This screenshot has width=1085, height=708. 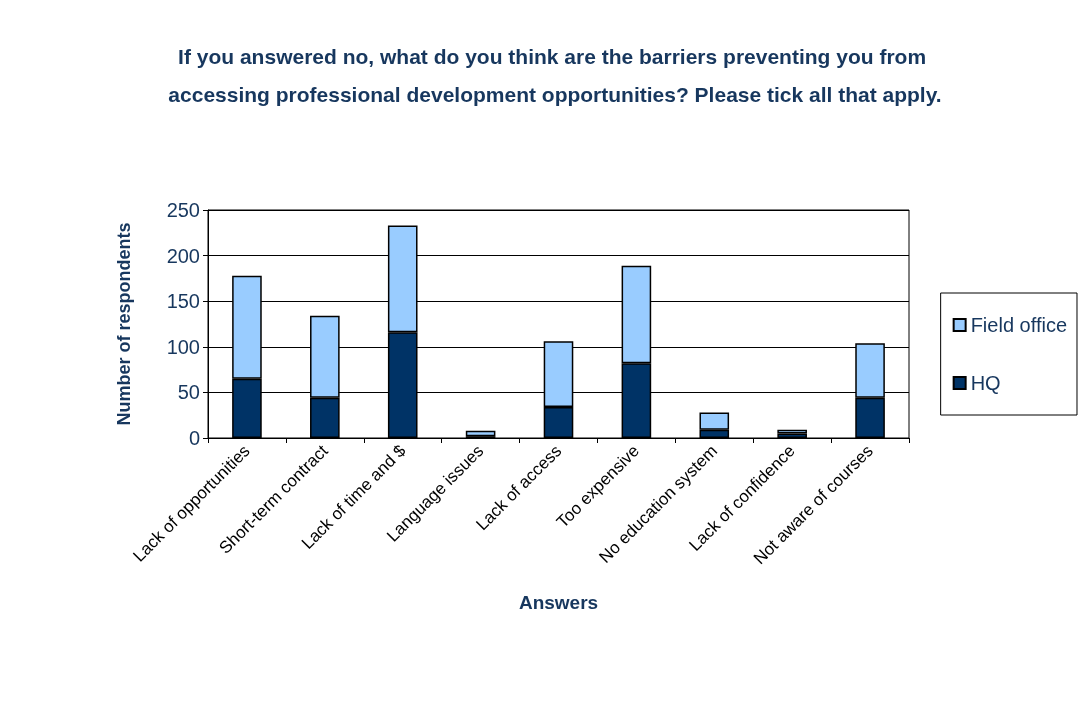 What do you see at coordinates (124, 324) in the screenshot?
I see `y-axis-title: Number of respondents` at bounding box center [124, 324].